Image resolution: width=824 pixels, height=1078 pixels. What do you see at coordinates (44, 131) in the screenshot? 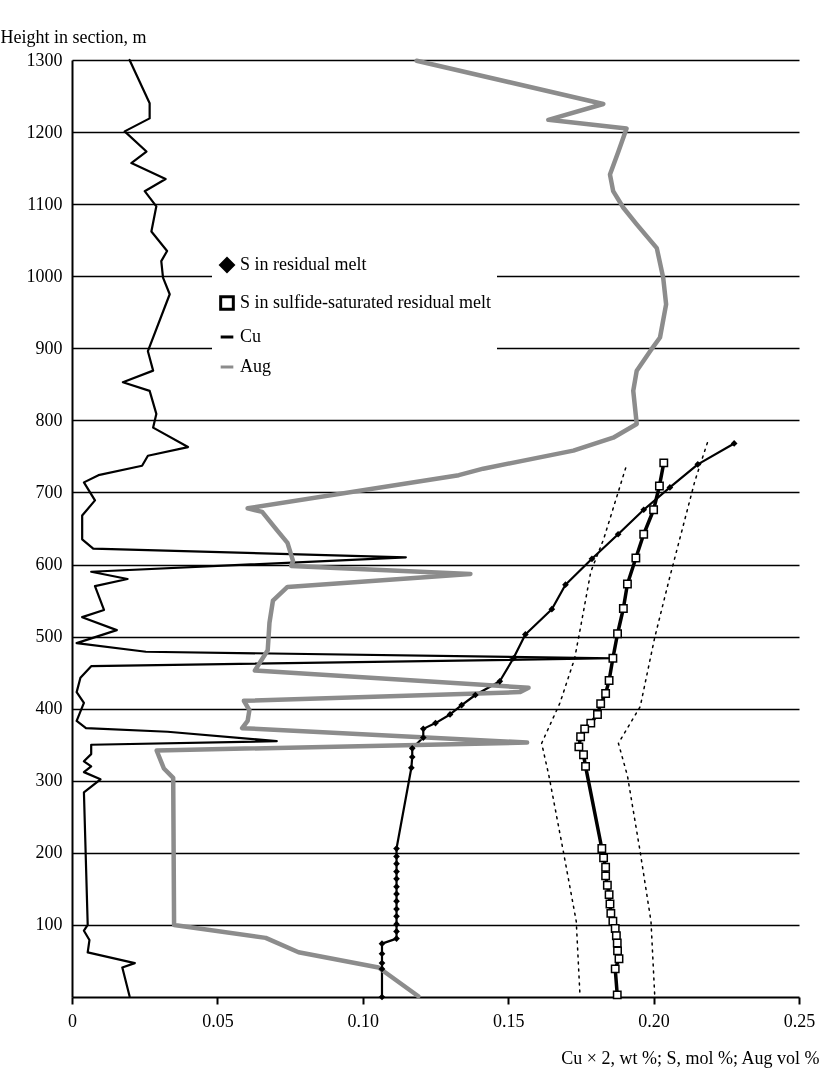
I see `y-tick-label: 1200` at bounding box center [44, 131].